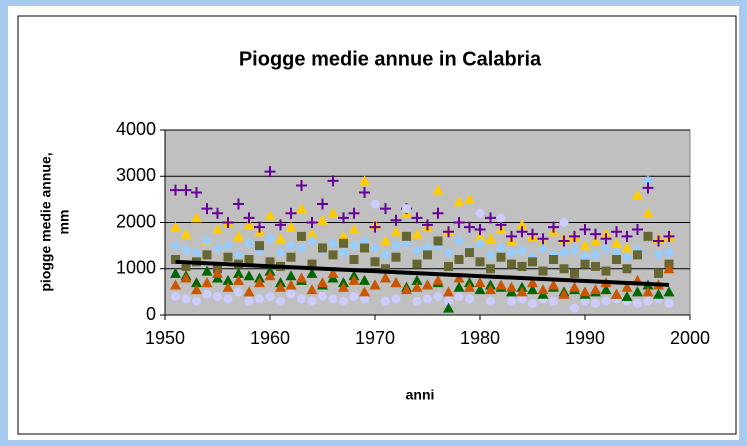 The image size is (747, 446). Describe the element at coordinates (151, 314) in the screenshot. I see `y-tick-label: 0` at that location.